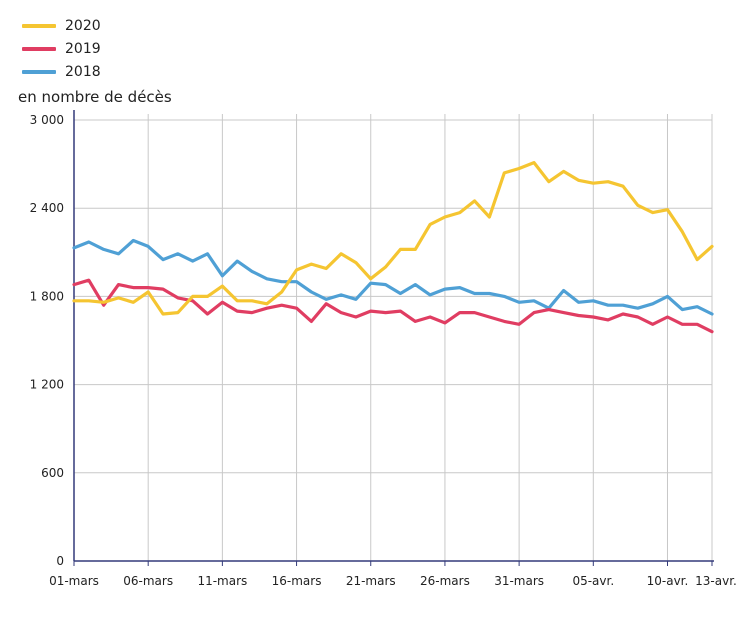 The image size is (749, 617). I want to click on legend-item-2018: 2018, so click(61, 71).